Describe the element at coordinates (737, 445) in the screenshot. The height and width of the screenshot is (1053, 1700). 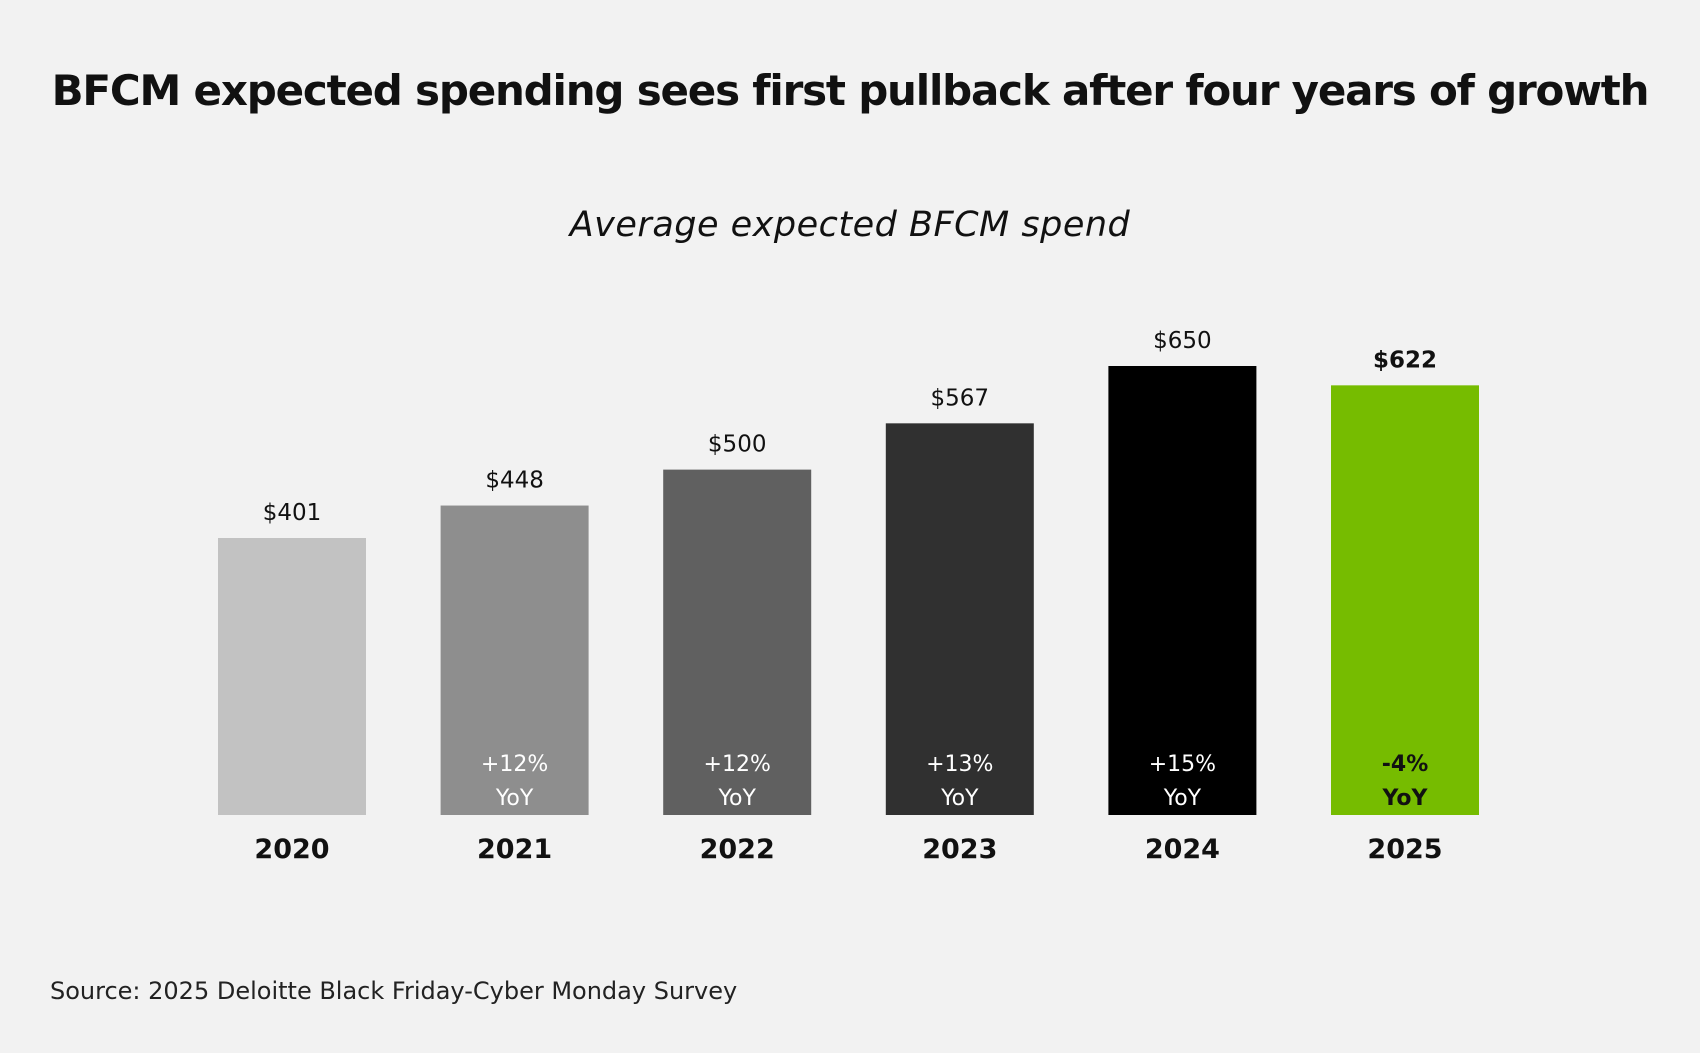
I see `value-label-2022: $500` at that location.